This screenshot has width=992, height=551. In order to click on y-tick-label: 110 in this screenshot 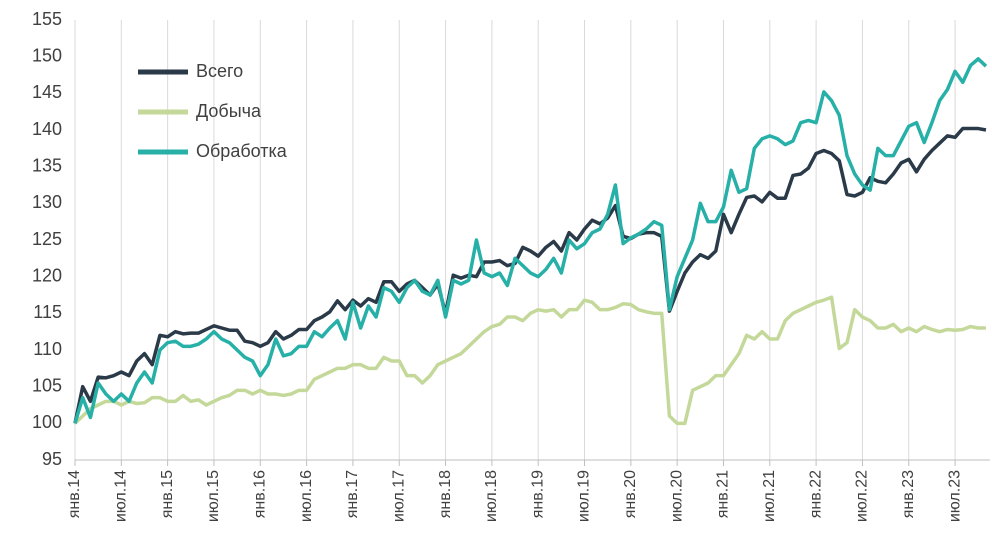, I will do `click(47, 349)`.